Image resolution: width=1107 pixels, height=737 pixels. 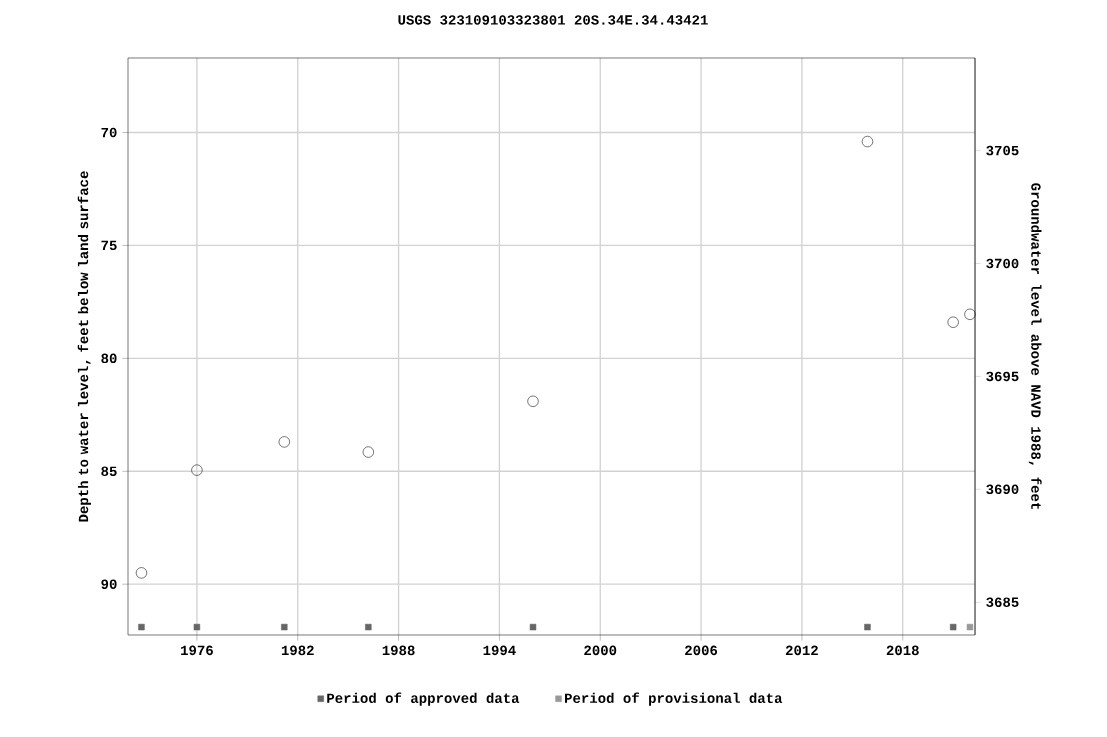 I want to click on y-tick-label: 90, so click(x=109, y=584).